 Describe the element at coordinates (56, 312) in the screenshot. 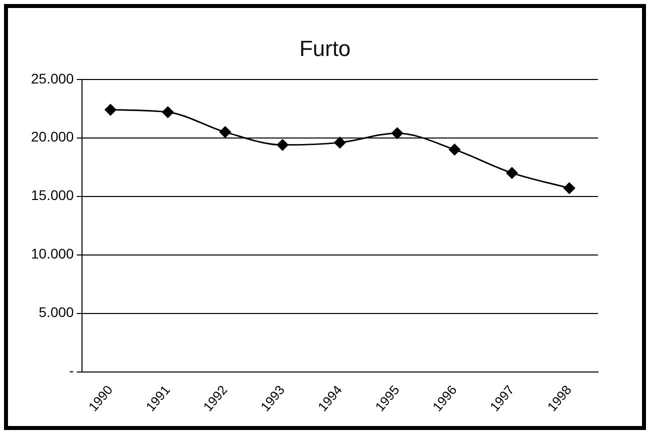

I see `y-tick-label: 5.000` at that location.